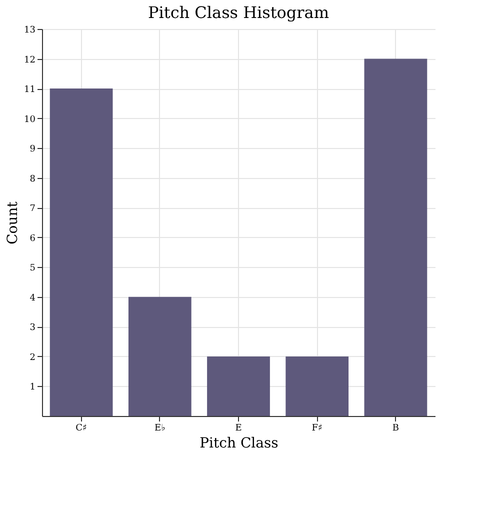  What do you see at coordinates (33, 328) in the screenshot?
I see `y-tick-label: 3` at bounding box center [33, 328].